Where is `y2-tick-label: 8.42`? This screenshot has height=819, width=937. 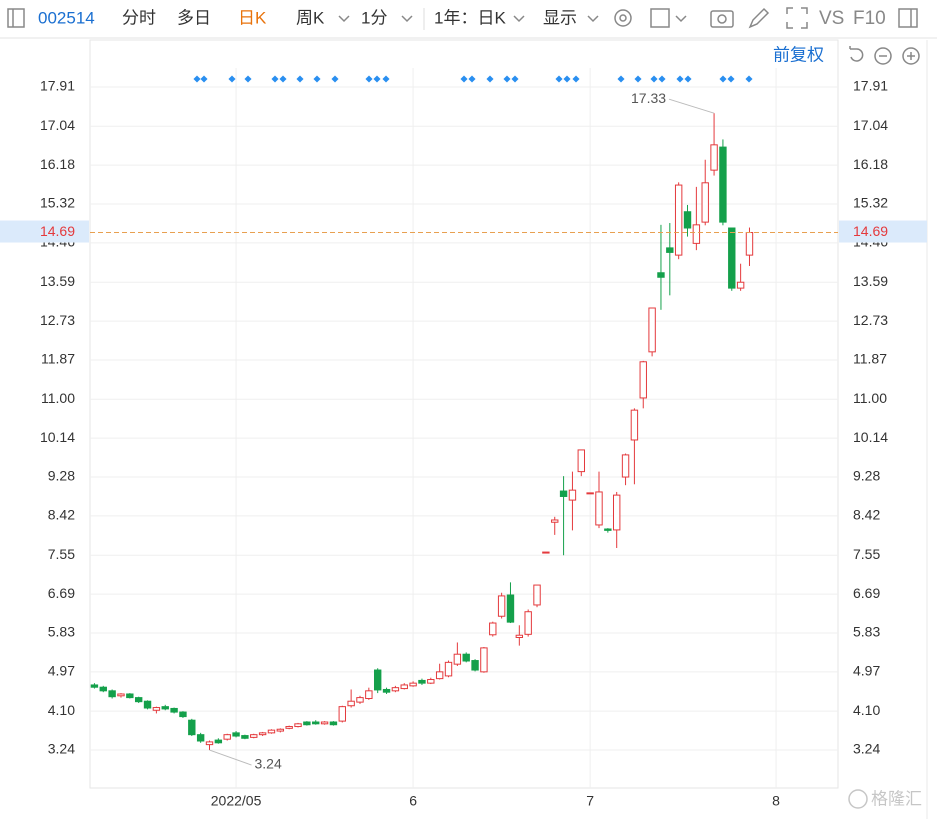 y2-tick-label: 8.42 is located at coordinates (866, 515).